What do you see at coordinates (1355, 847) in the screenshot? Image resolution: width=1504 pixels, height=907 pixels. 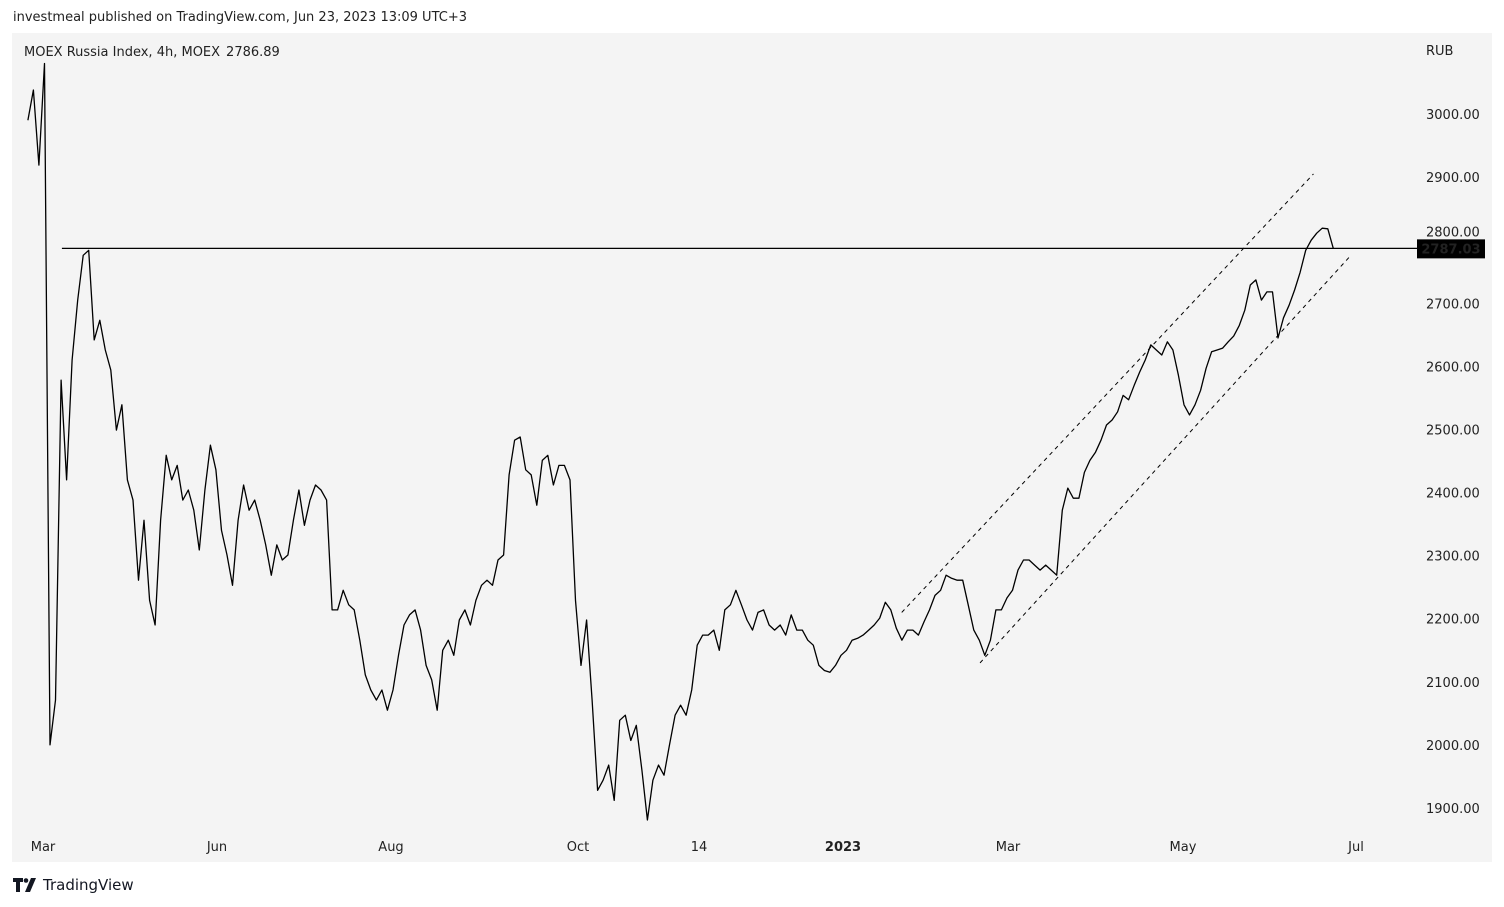 I see `x-tick-label: Jul` at bounding box center [1355, 847].